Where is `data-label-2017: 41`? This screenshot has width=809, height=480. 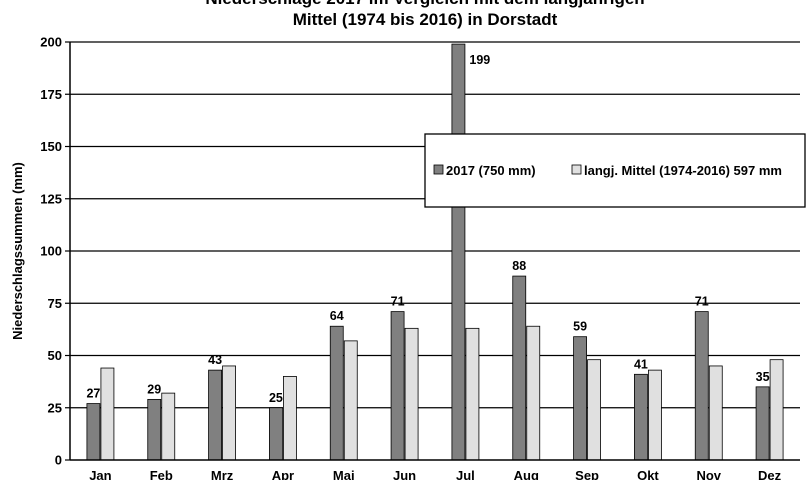 data-label-2017: 41 is located at coordinates (641, 364).